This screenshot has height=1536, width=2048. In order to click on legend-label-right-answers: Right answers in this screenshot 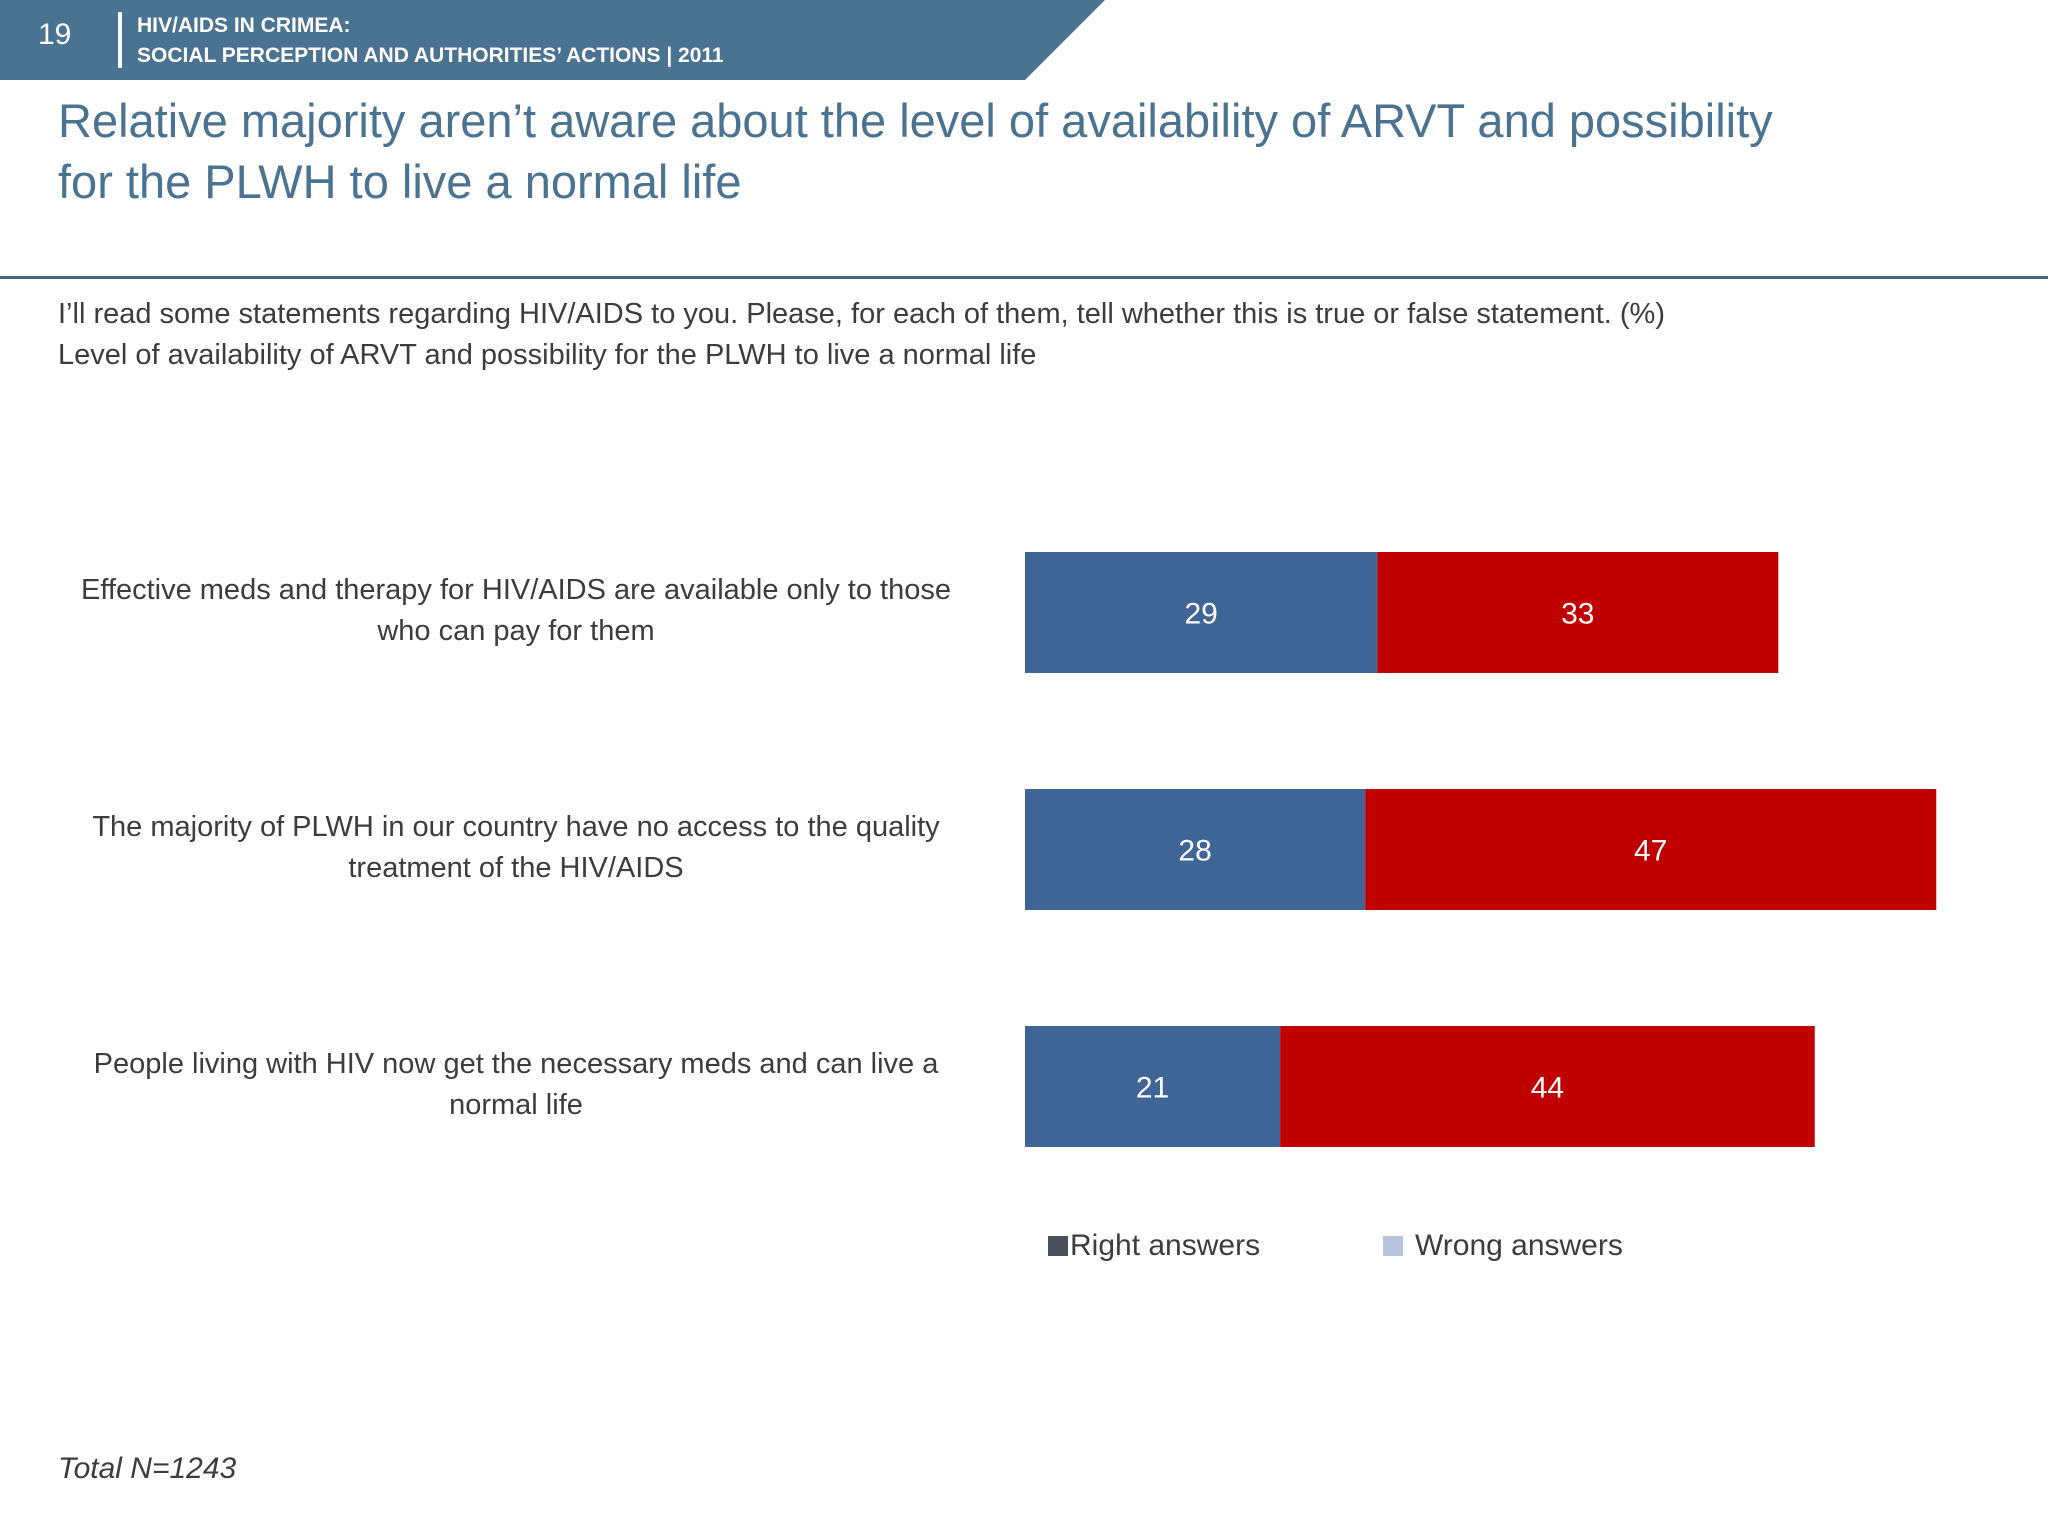, I will do `click(1165, 1245)`.